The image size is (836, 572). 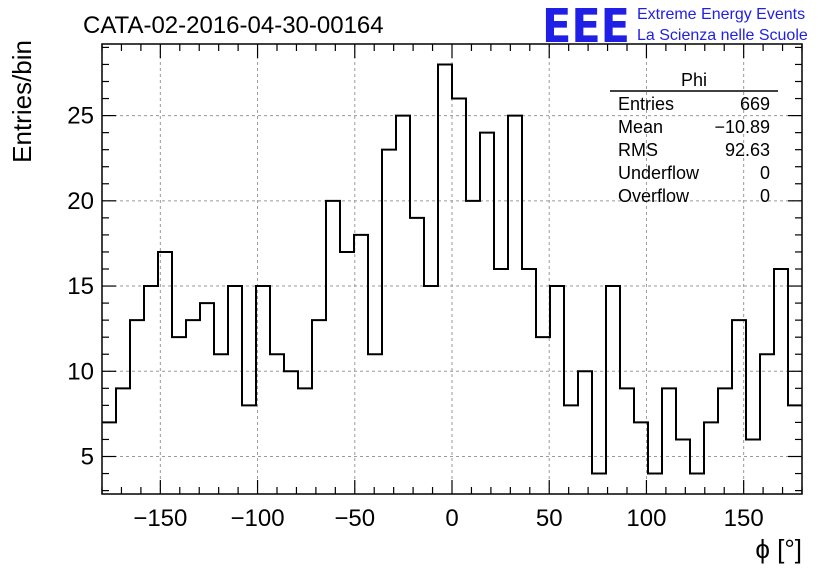 I want to click on x-tick-labels: −150 −100 −50 0 50 100 150, so click(x=448, y=518).